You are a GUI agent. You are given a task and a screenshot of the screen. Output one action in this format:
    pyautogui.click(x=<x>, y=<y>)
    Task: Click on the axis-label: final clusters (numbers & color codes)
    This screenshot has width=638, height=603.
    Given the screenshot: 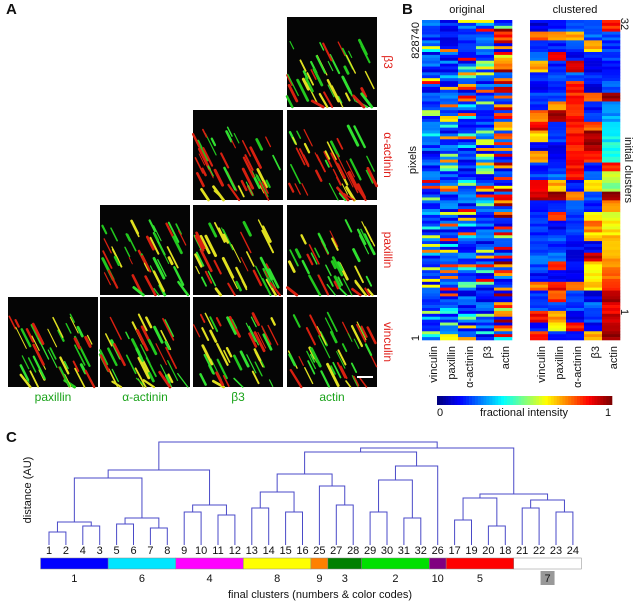 What is the action you would take?
    pyautogui.click(x=320, y=595)
    